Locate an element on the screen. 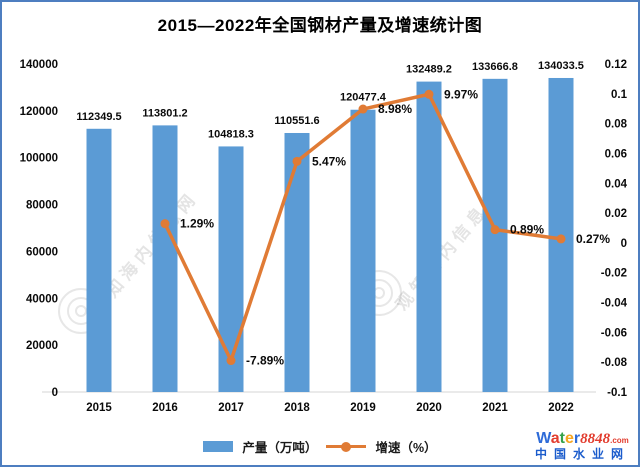  left-axis-tick: 20000 is located at coordinates (42, 346).